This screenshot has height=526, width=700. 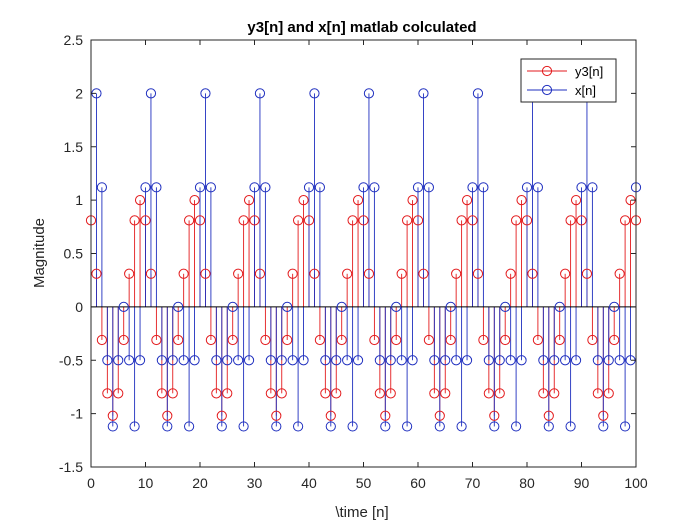 I want to click on y-tick-label: 2.5, so click(x=74, y=40).